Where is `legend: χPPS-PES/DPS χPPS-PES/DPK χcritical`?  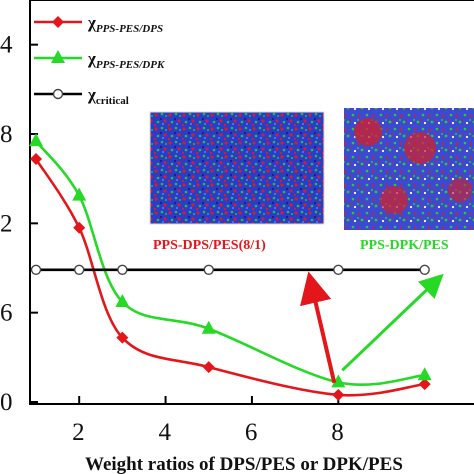
legend: χPPS-PES/DPS χPPS-PES/DPK χcritical is located at coordinates (99, 60).